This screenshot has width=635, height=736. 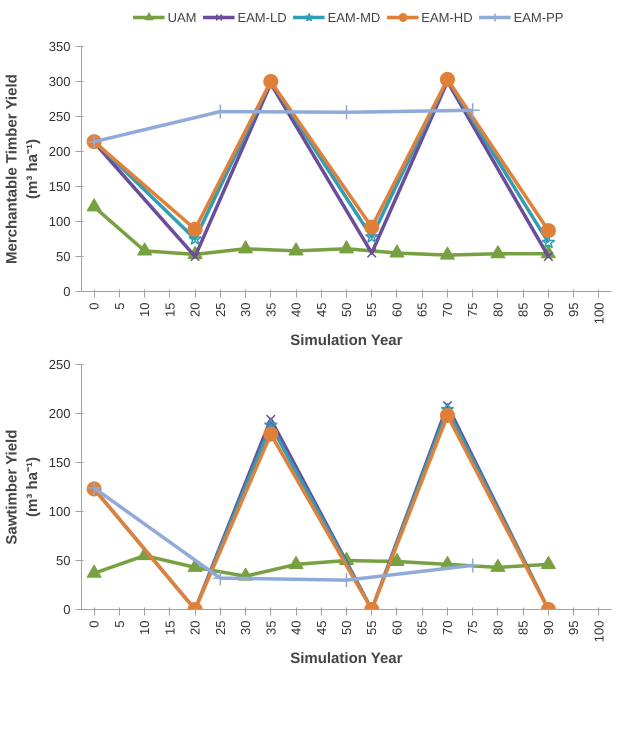 What do you see at coordinates (447, 17) in the screenshot?
I see `legend-label: EAM-HD` at bounding box center [447, 17].